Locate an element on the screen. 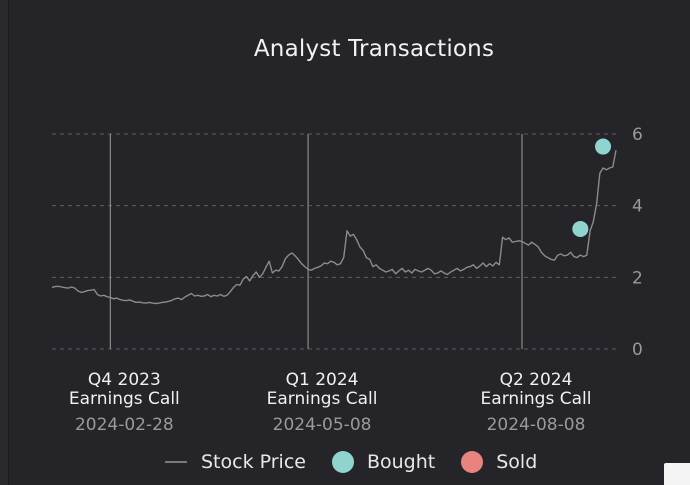 The image size is (690, 485). event-date-label: 2024-02-28 is located at coordinates (124, 425).